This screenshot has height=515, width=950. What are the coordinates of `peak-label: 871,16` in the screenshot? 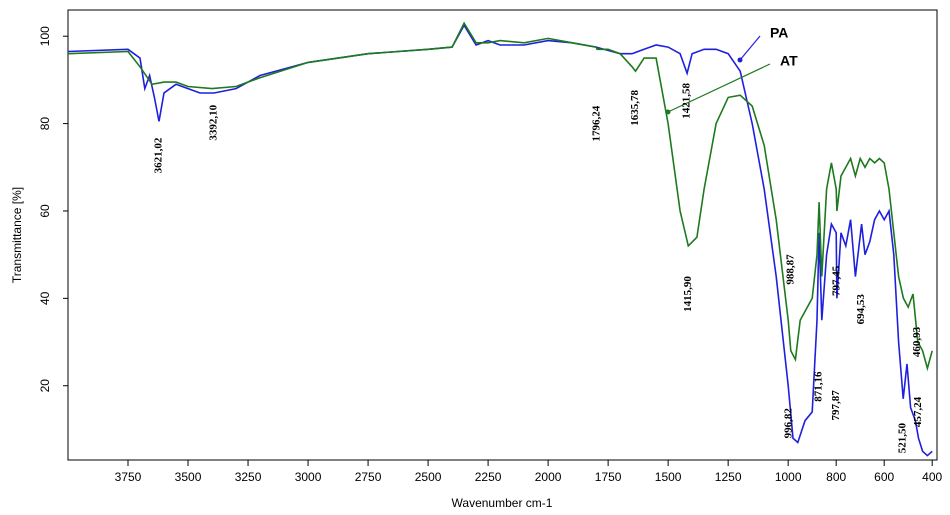 It's located at (819, 386).